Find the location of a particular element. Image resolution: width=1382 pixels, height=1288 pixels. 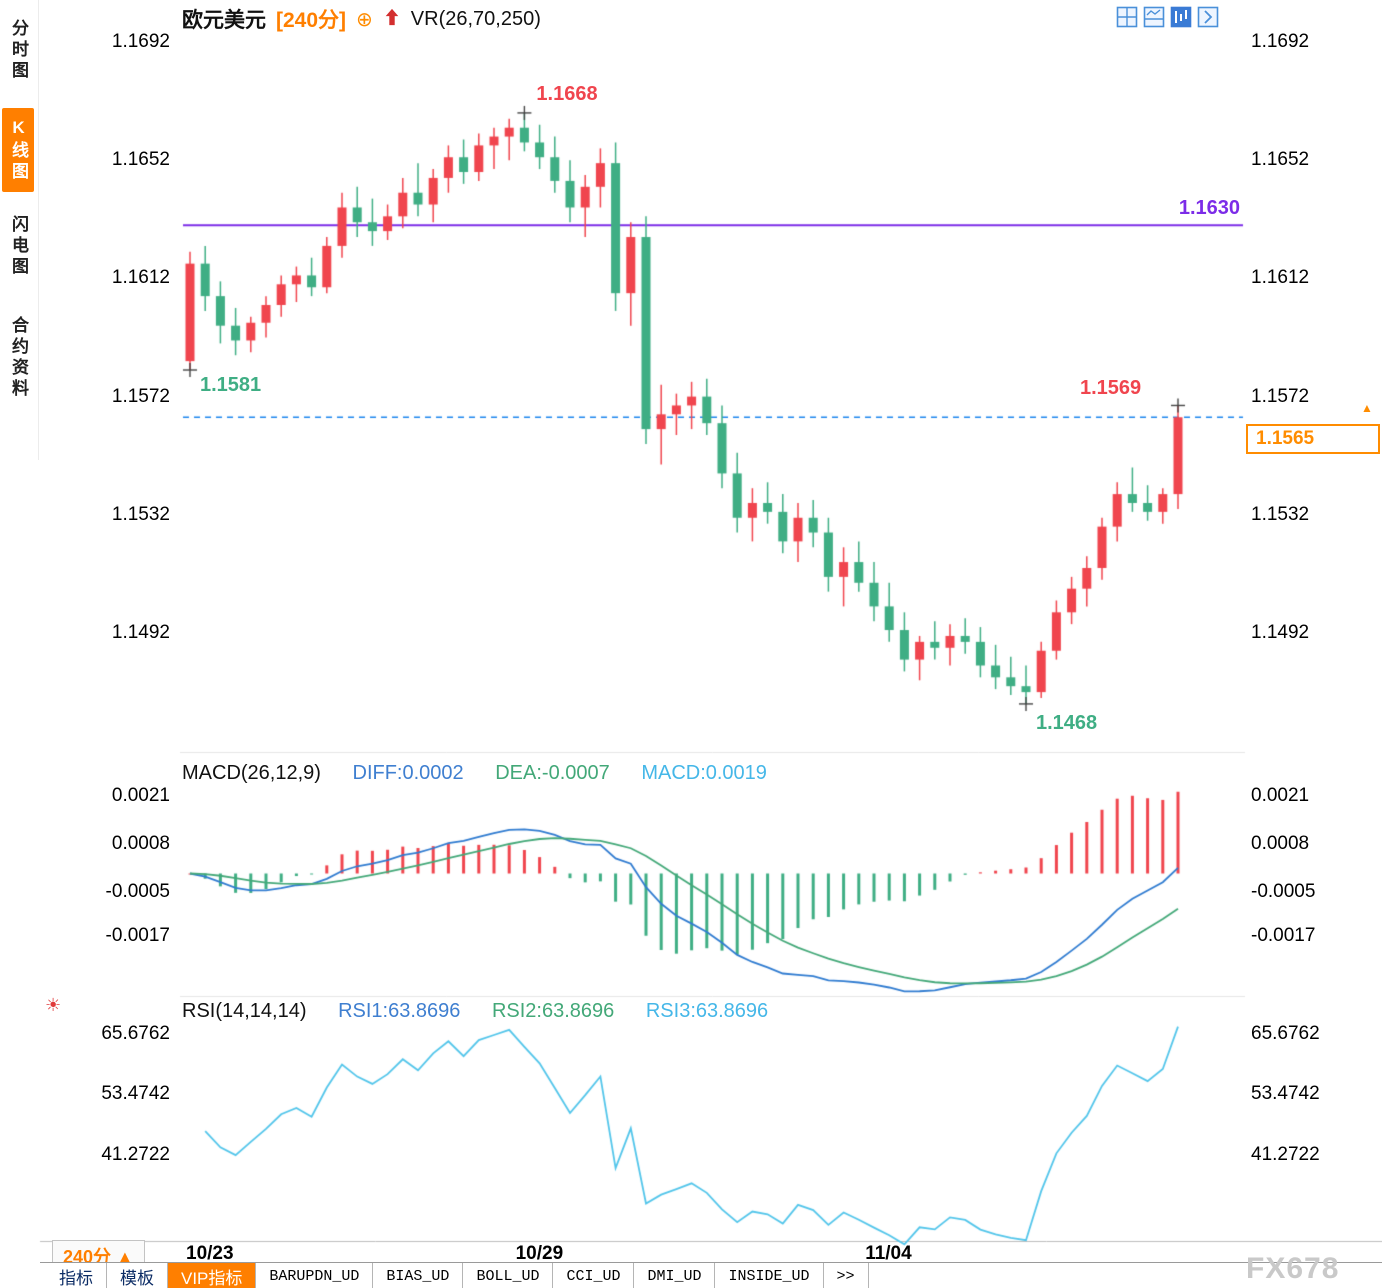

indicator-tab-2: 模板 is located at coordinates (137, 1275).